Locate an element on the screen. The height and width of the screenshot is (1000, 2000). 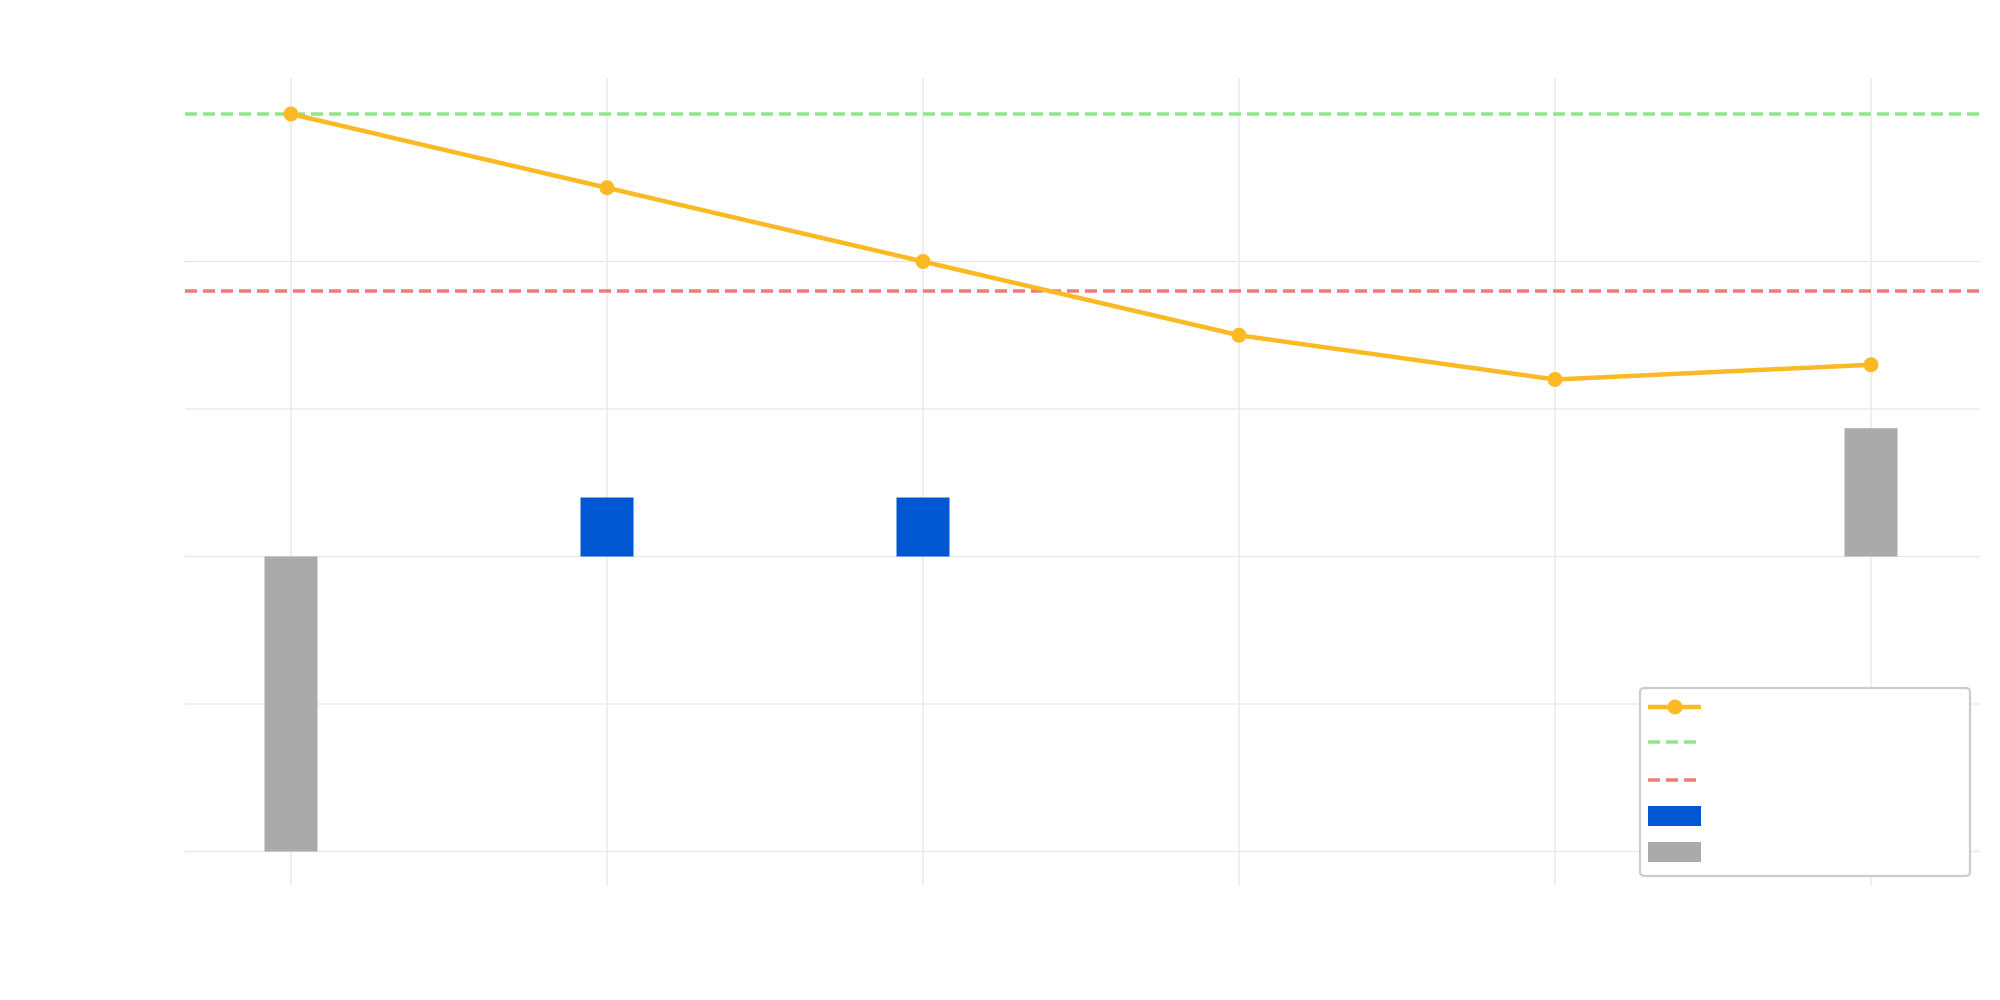
legend-handle-marker is located at coordinates (1675, 707).